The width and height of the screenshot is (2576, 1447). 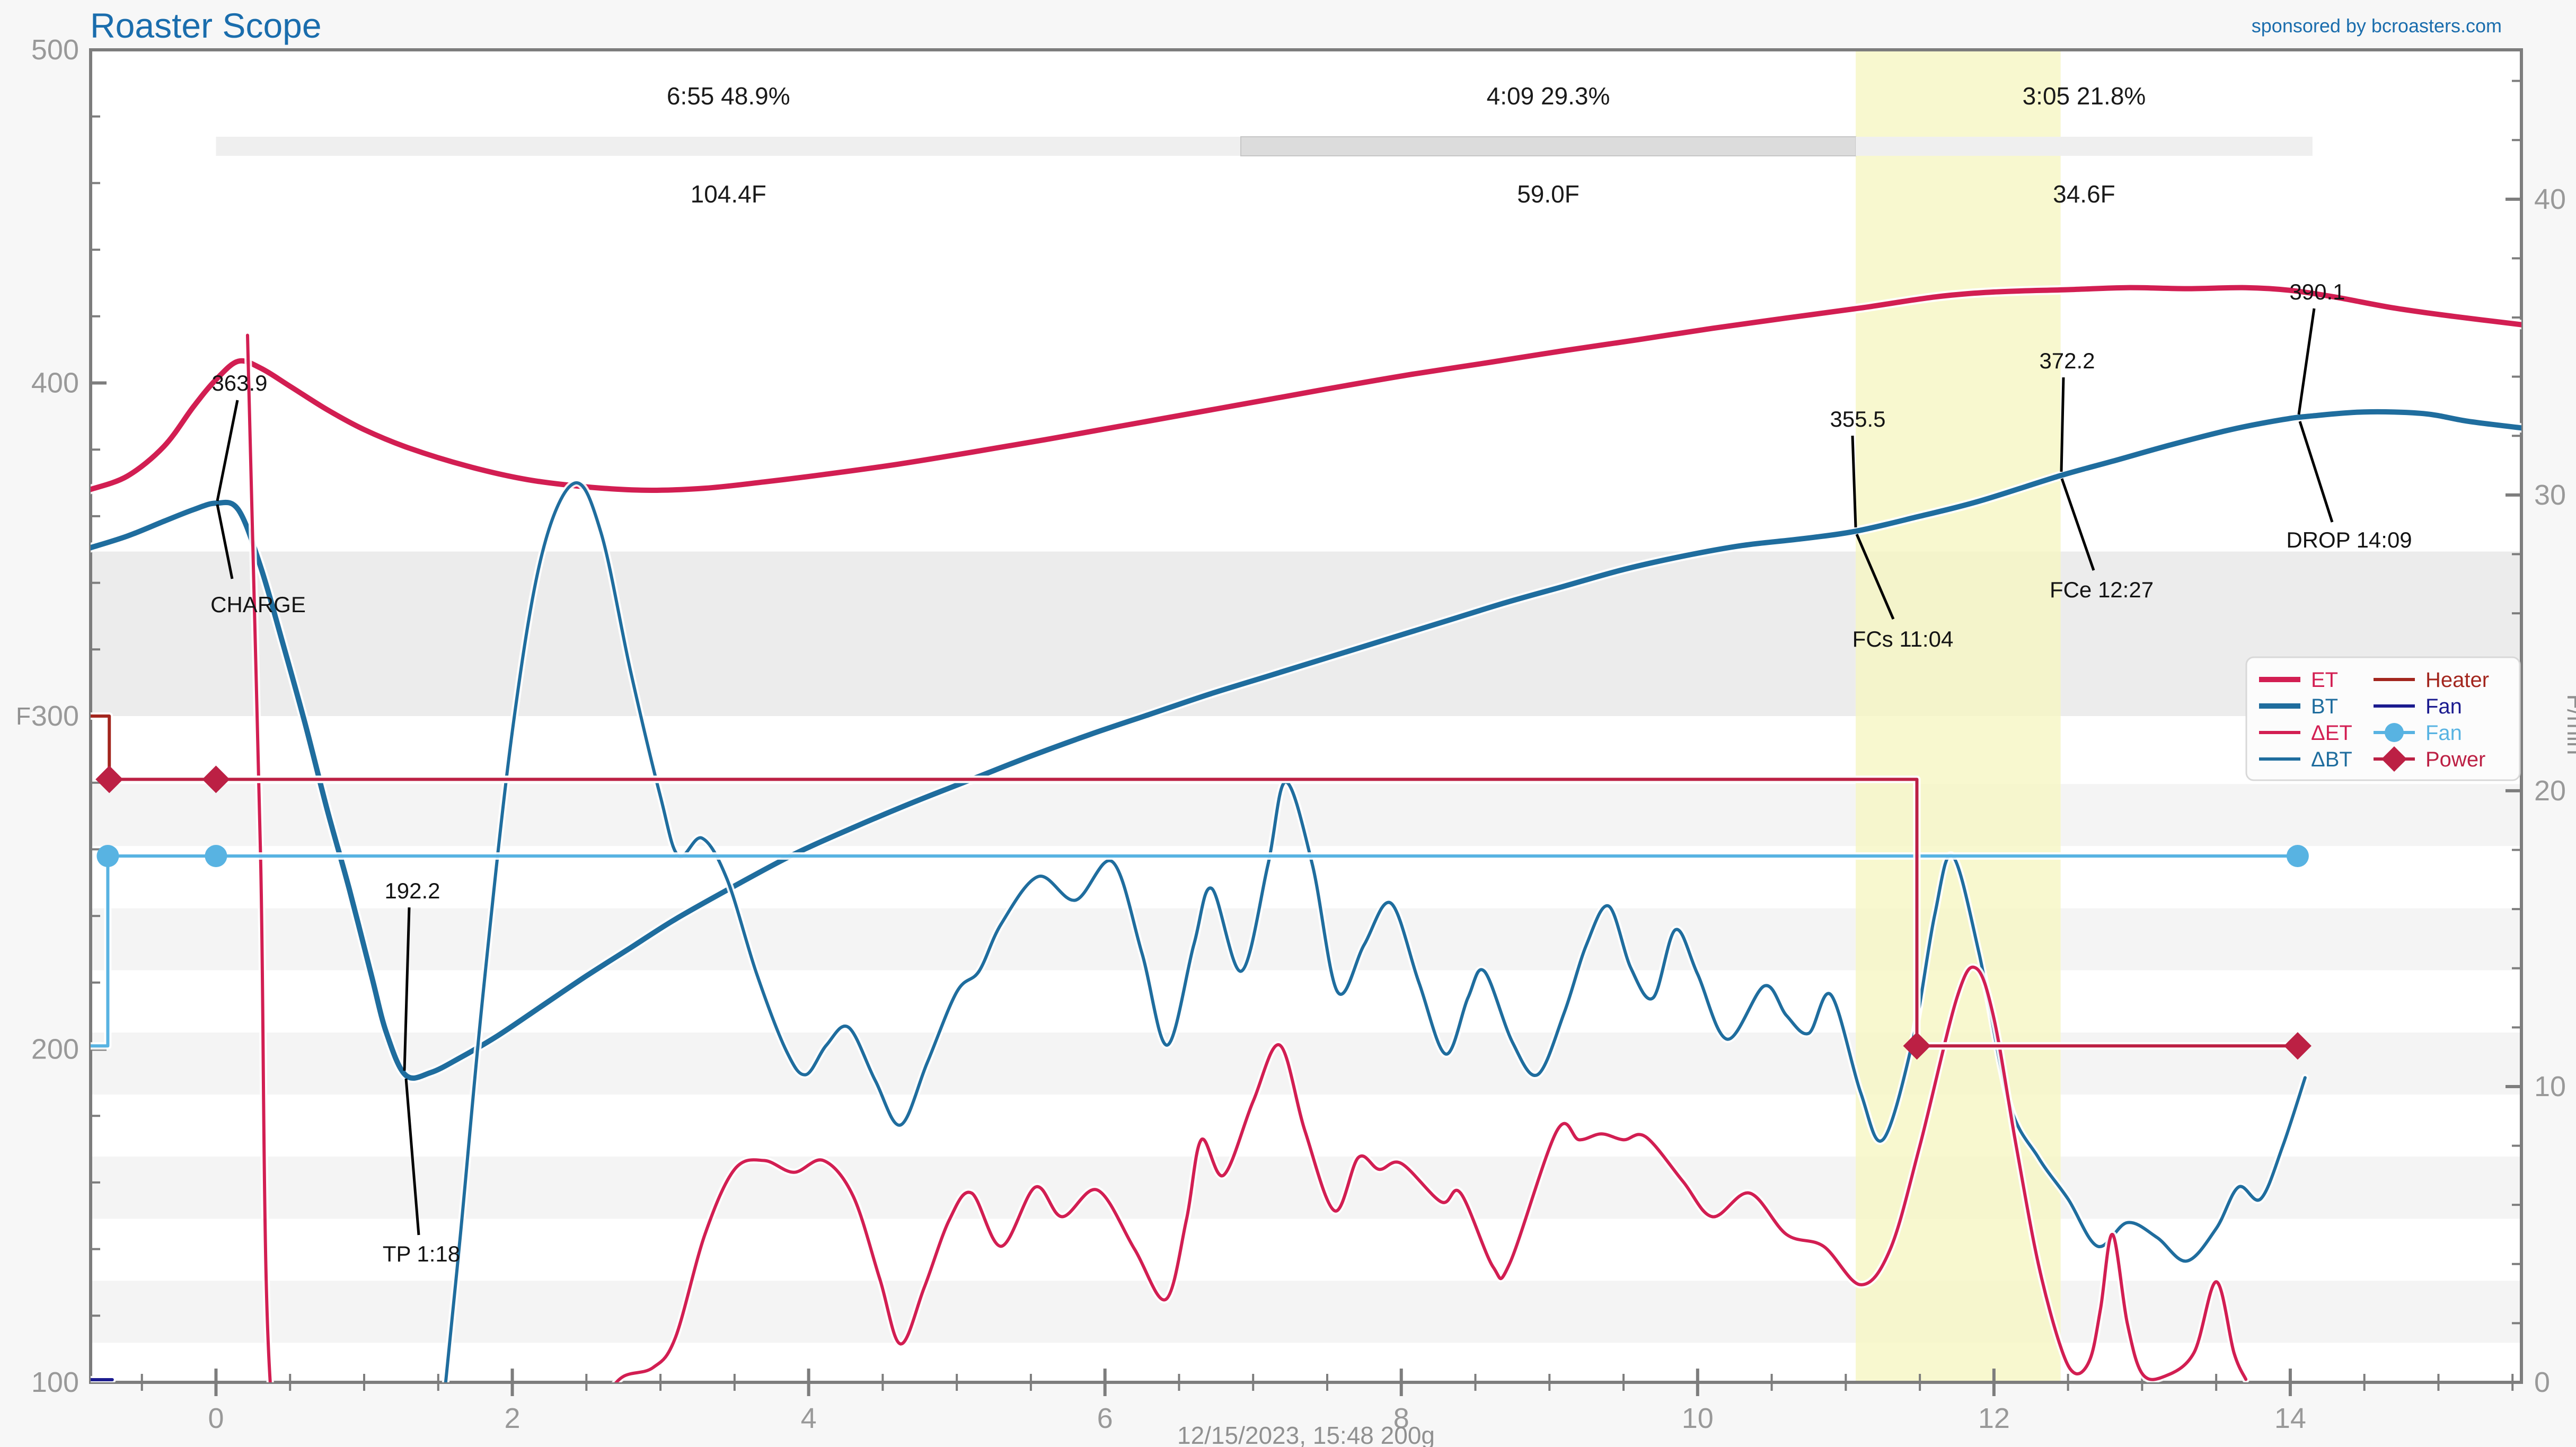 What do you see at coordinates (2569, 724) in the screenshot?
I see `right-axis-title: F/min` at bounding box center [2569, 724].